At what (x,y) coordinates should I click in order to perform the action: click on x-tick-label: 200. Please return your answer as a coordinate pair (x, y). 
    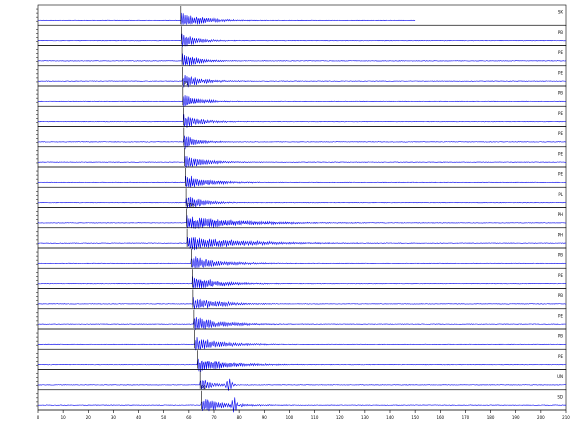
    Looking at the image, I should click on (541, 417).